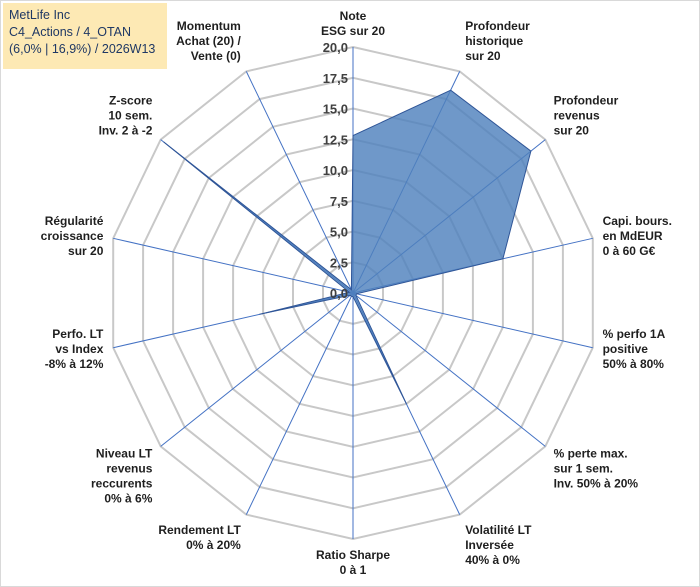  I want to click on tick-label: 15,0, so click(335, 109).